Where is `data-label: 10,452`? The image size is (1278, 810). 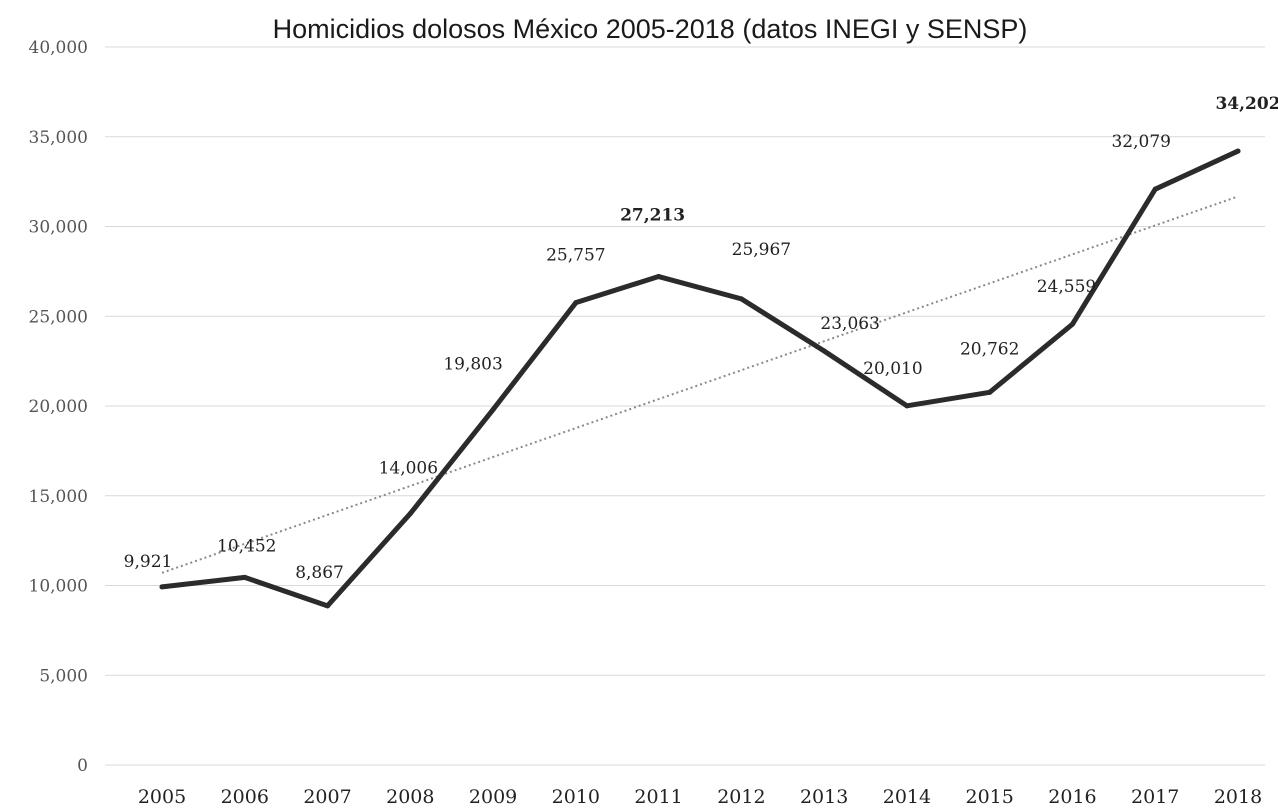
data-label: 10,452 is located at coordinates (246, 546).